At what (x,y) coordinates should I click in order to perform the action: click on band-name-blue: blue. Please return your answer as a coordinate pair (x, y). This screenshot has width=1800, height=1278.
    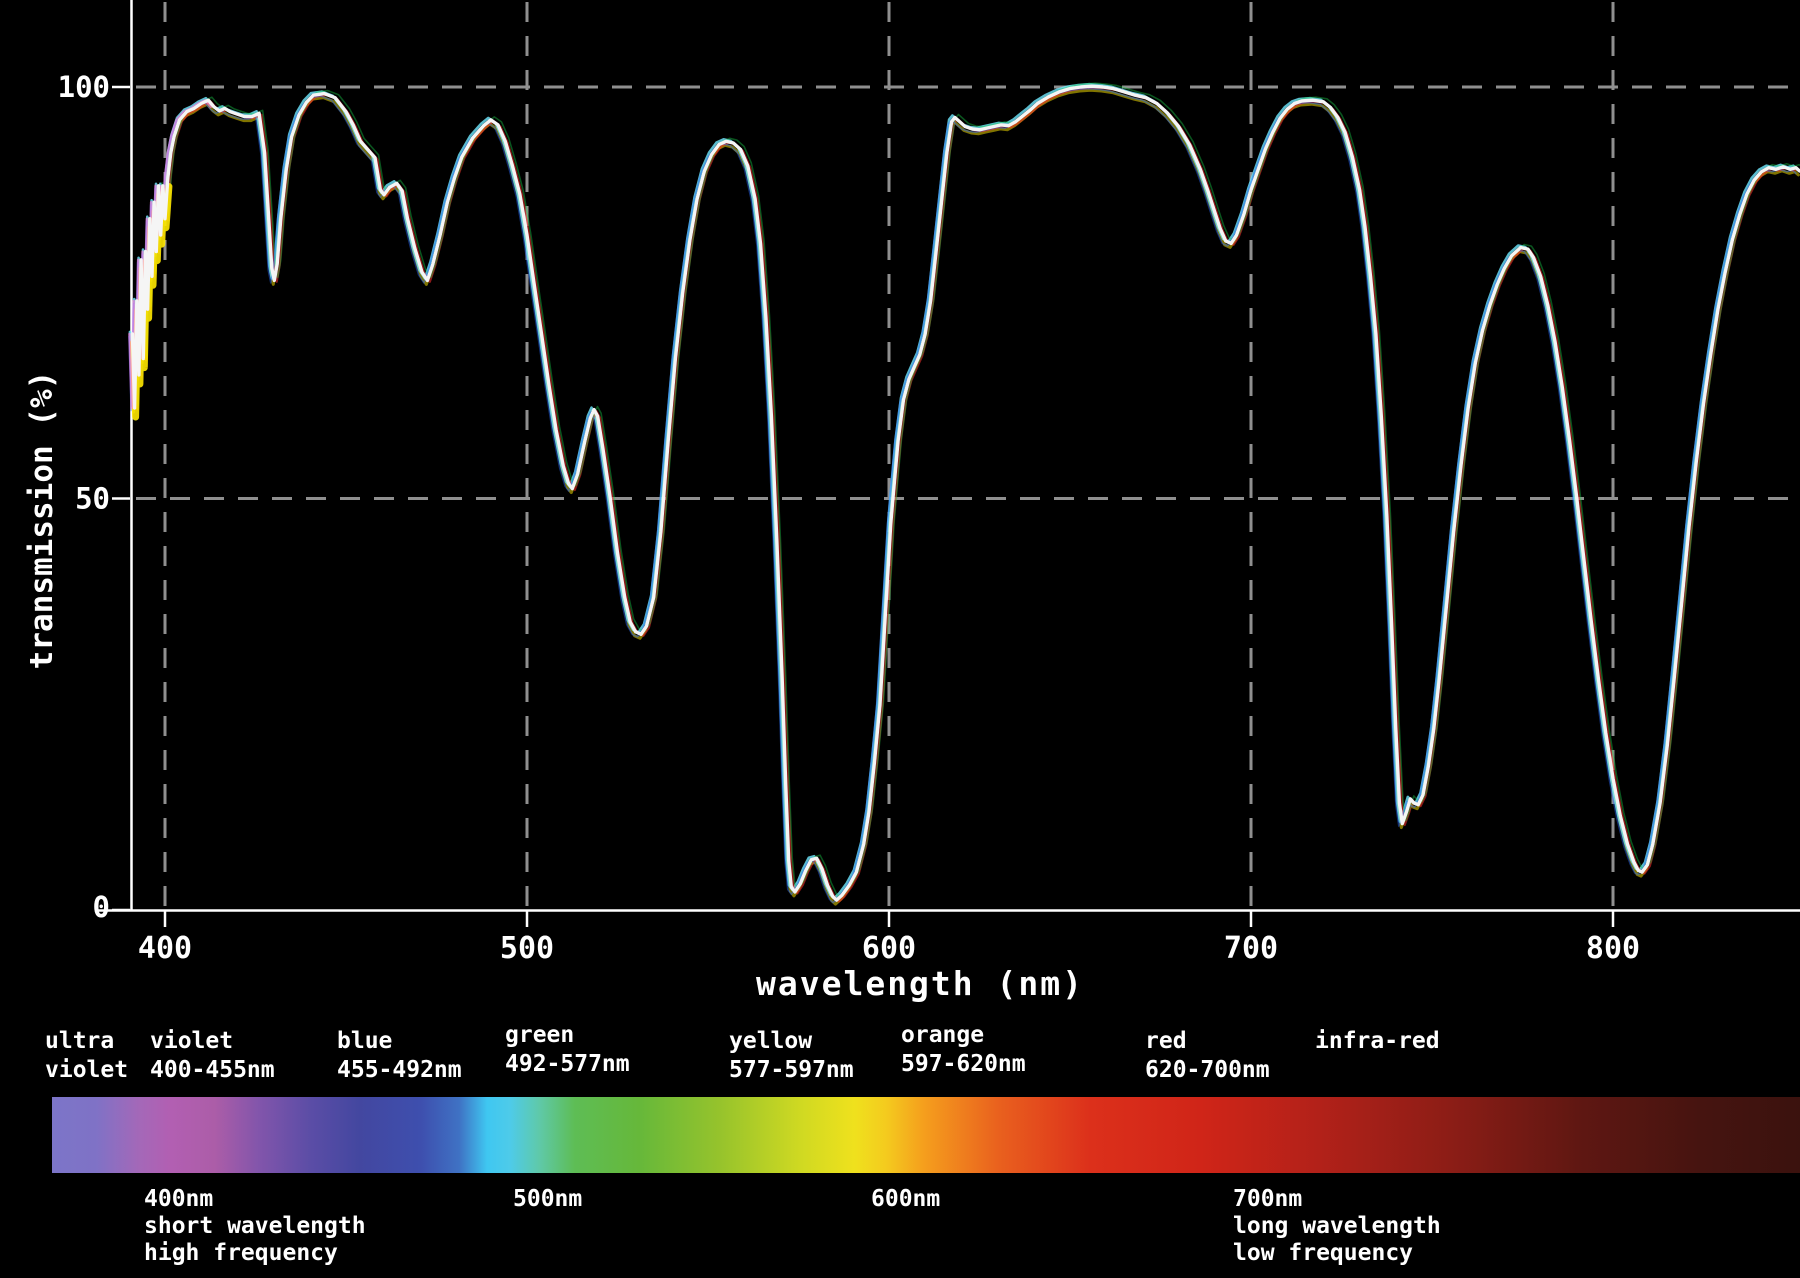
    Looking at the image, I should click on (365, 1041).